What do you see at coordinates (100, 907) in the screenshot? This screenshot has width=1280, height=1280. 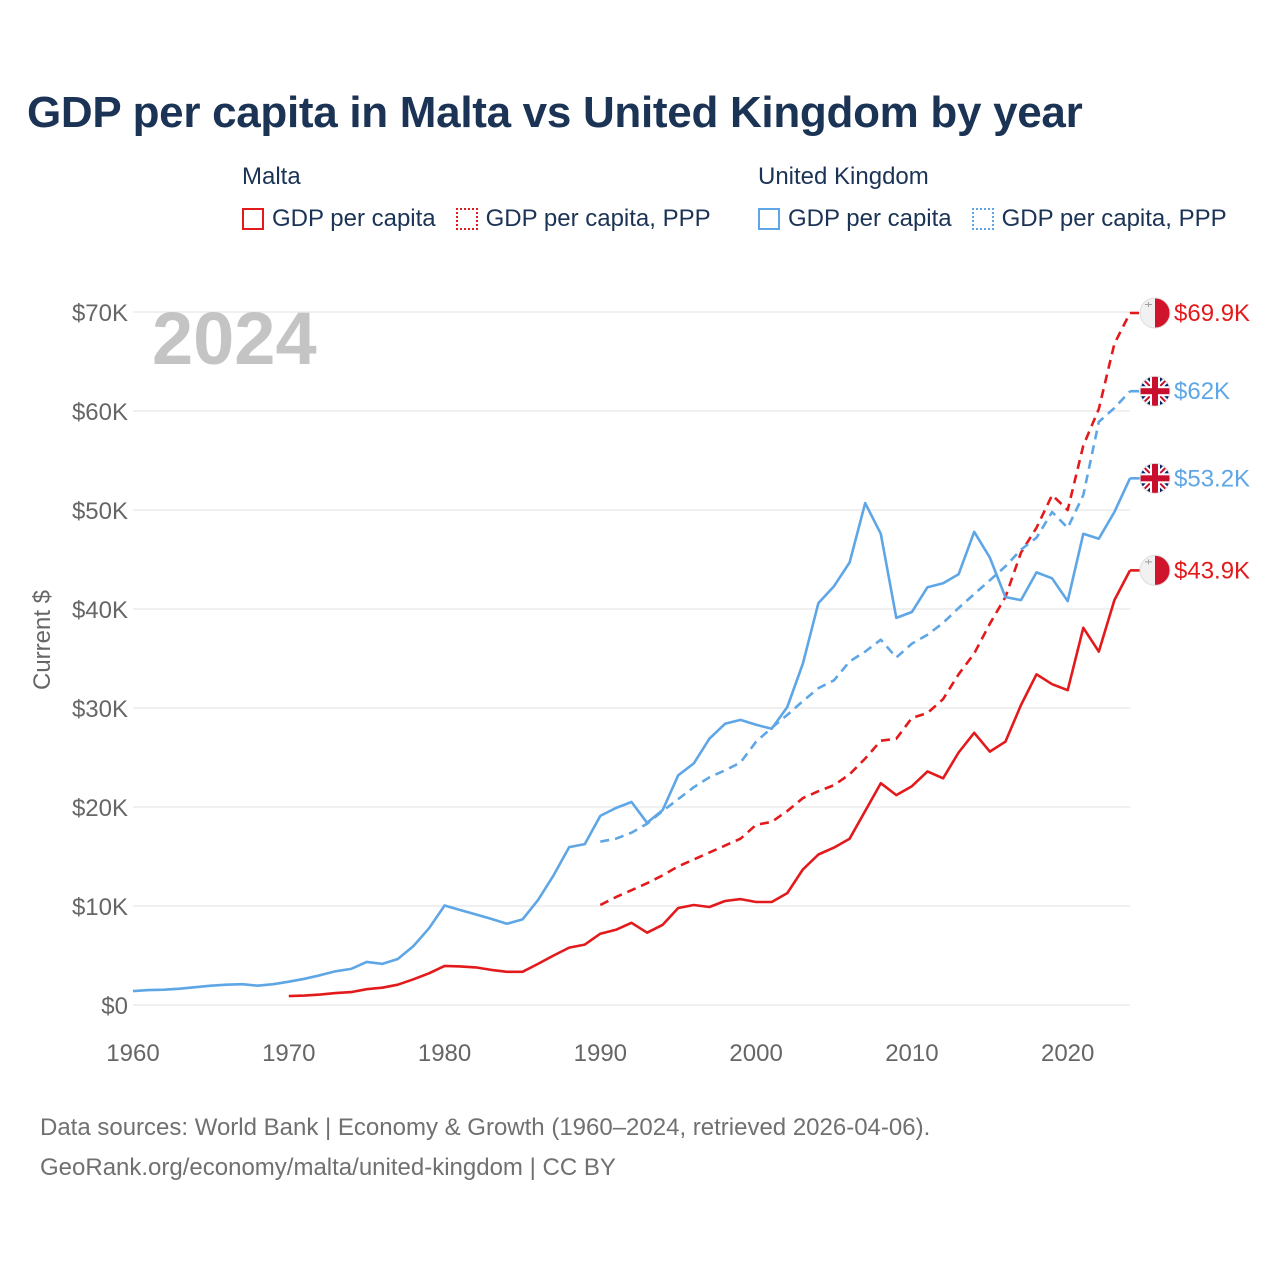 I see `y-tick-label: $10K` at bounding box center [100, 907].